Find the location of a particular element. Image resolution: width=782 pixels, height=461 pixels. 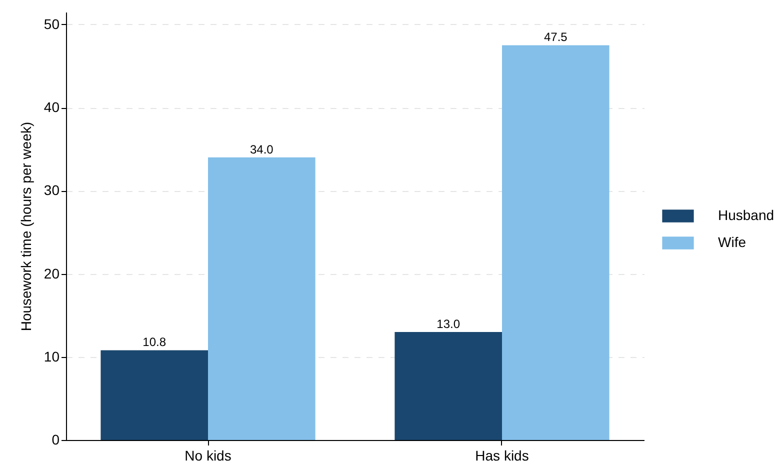

y-tick-label: 40 is located at coordinates (52, 107).